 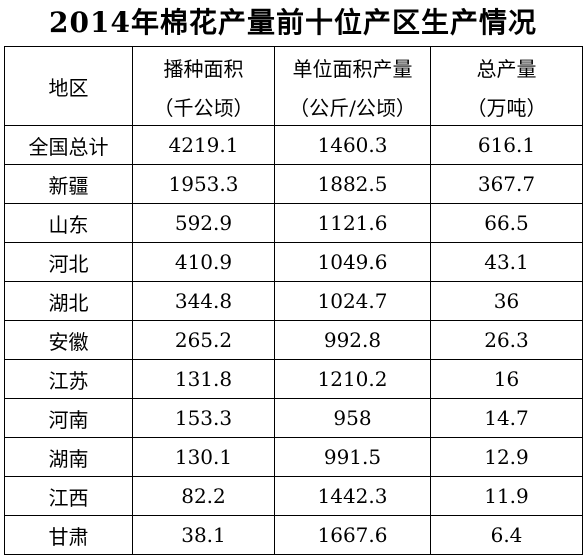 I want to click on cell-total: 36, so click(x=506, y=301).